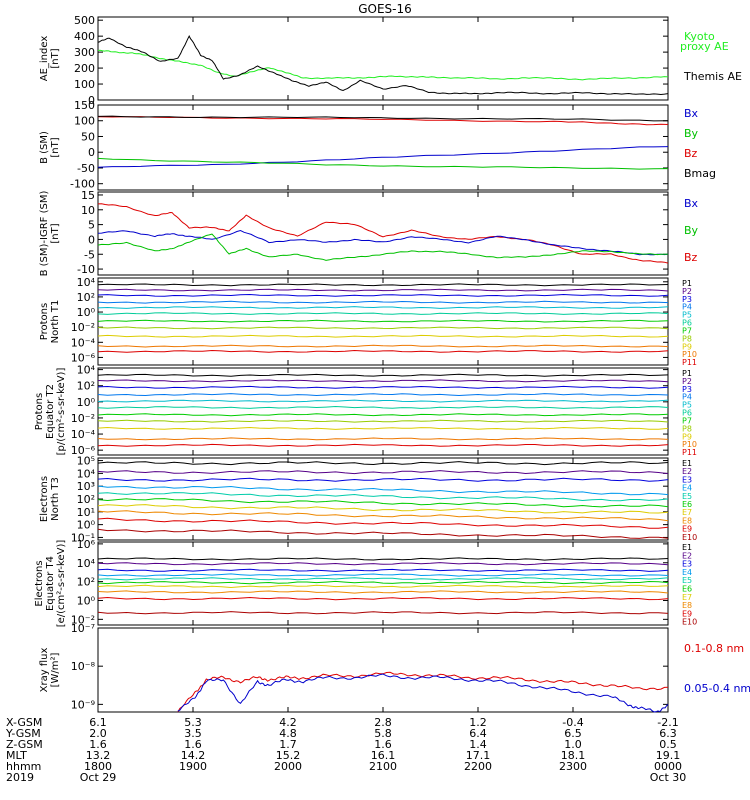  Describe the element at coordinates (687, 428) in the screenshot. I see `legend-entry: P8` at that location.